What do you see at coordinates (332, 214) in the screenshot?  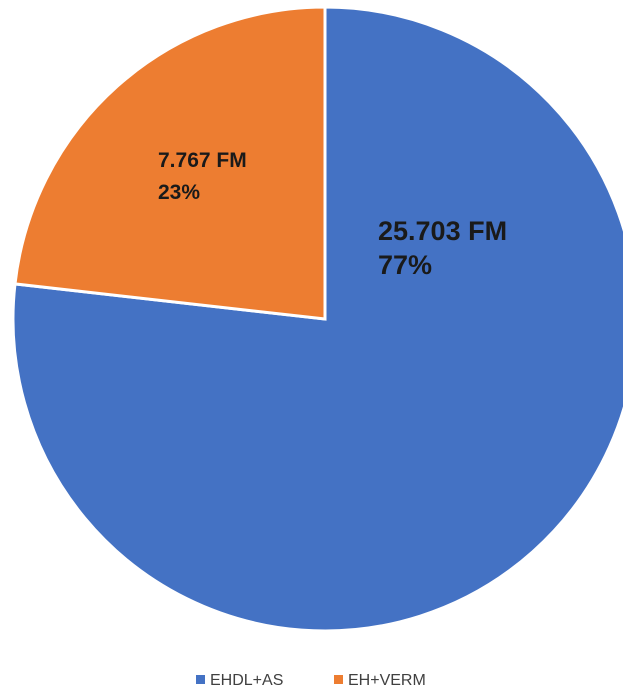 I see `data-labels: 25.703 FM 77% 7.767 FM 23%` at bounding box center [332, 214].